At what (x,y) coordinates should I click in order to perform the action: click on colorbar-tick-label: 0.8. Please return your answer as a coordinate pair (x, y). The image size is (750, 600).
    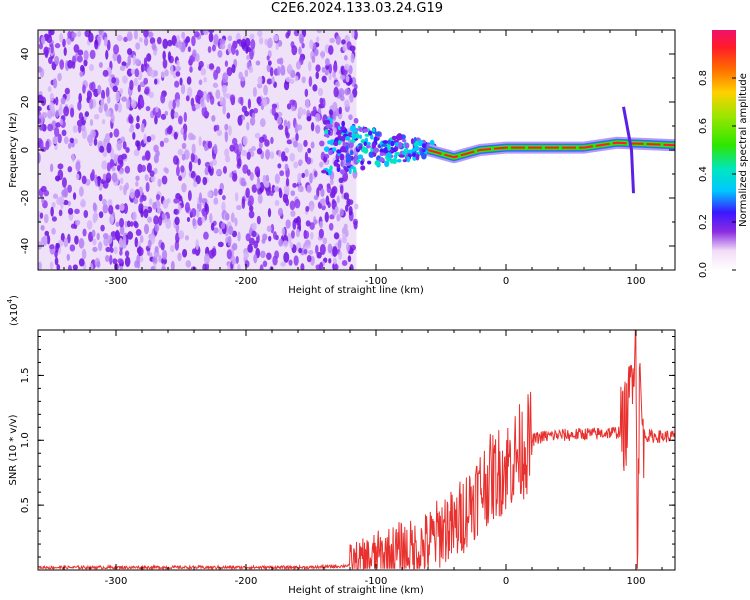
    Looking at the image, I should click on (703, 78).